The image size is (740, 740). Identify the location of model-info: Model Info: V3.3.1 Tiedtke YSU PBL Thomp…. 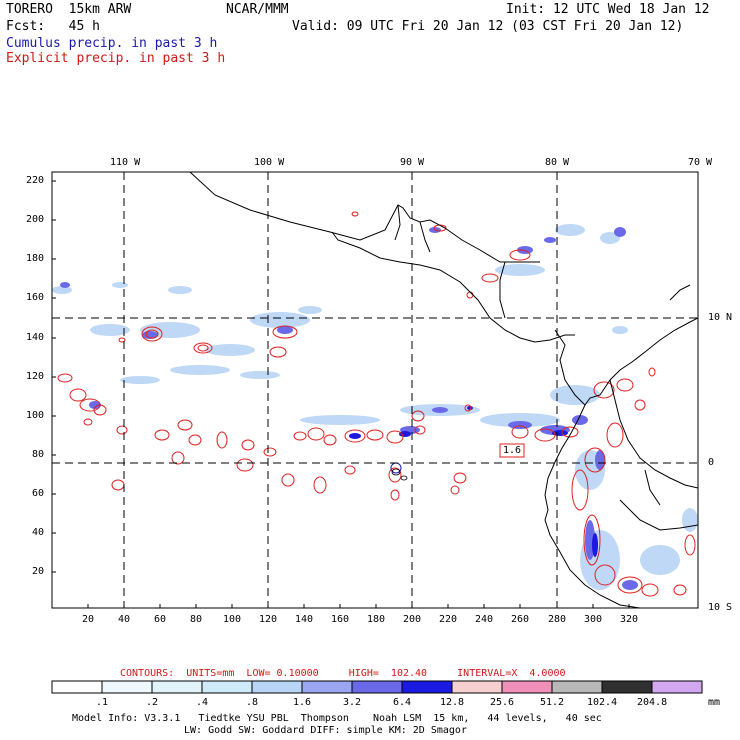
(337, 718).